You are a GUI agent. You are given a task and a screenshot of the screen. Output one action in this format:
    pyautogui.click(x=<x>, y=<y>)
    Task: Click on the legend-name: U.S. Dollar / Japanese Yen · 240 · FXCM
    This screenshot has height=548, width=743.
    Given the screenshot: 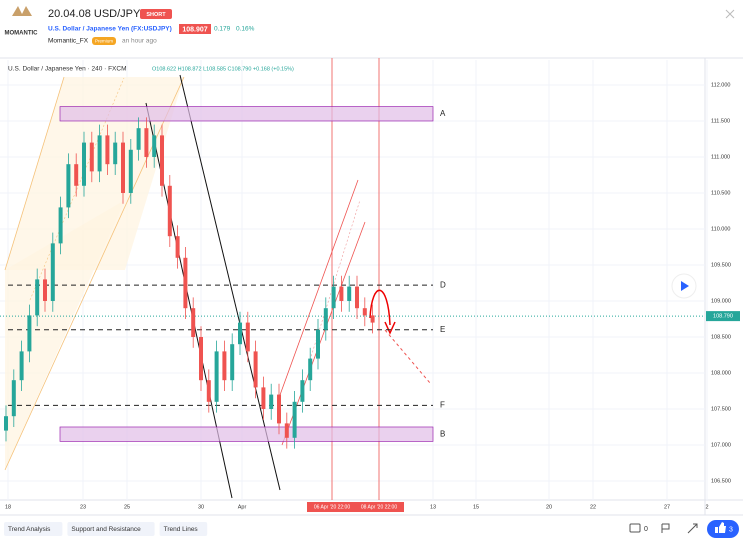 What is the action you would take?
    pyautogui.click(x=67, y=69)
    